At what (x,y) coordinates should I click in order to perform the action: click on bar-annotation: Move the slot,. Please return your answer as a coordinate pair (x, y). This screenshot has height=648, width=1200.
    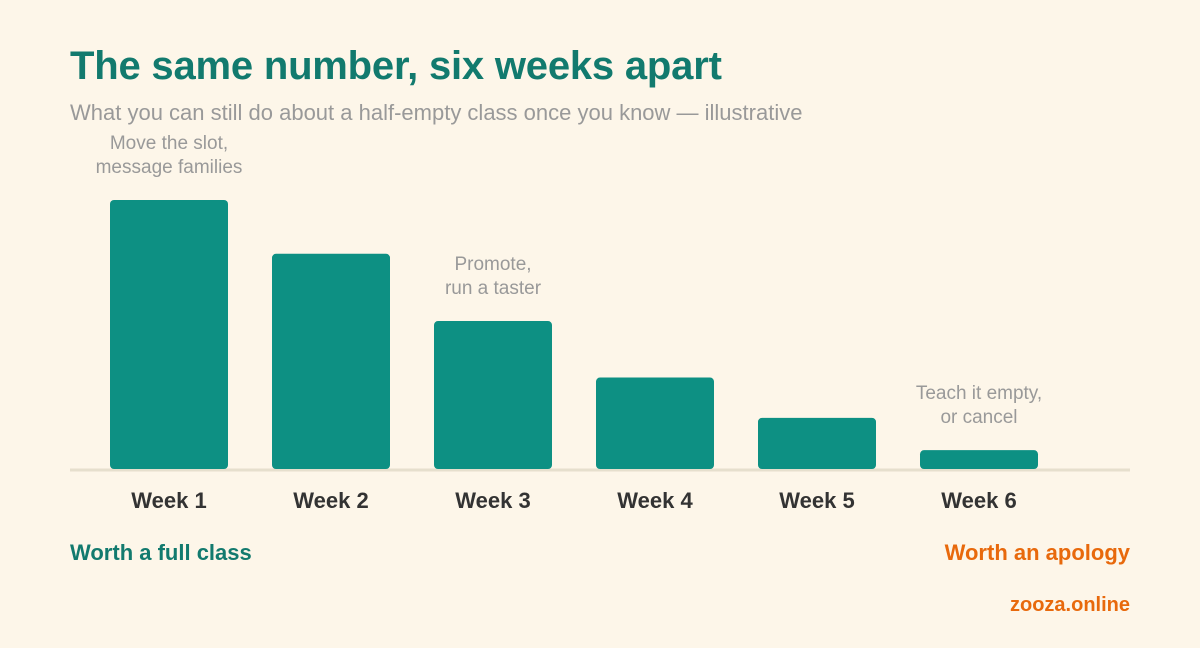
    Looking at the image, I should click on (169, 143).